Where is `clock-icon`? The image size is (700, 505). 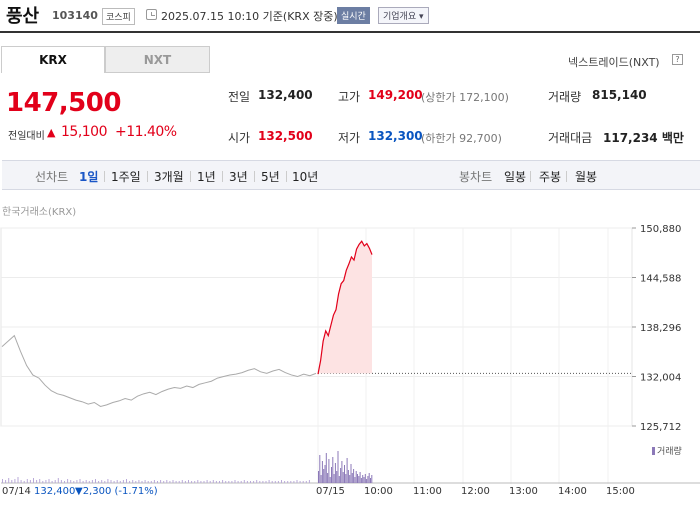 clock-icon is located at coordinates (151, 14).